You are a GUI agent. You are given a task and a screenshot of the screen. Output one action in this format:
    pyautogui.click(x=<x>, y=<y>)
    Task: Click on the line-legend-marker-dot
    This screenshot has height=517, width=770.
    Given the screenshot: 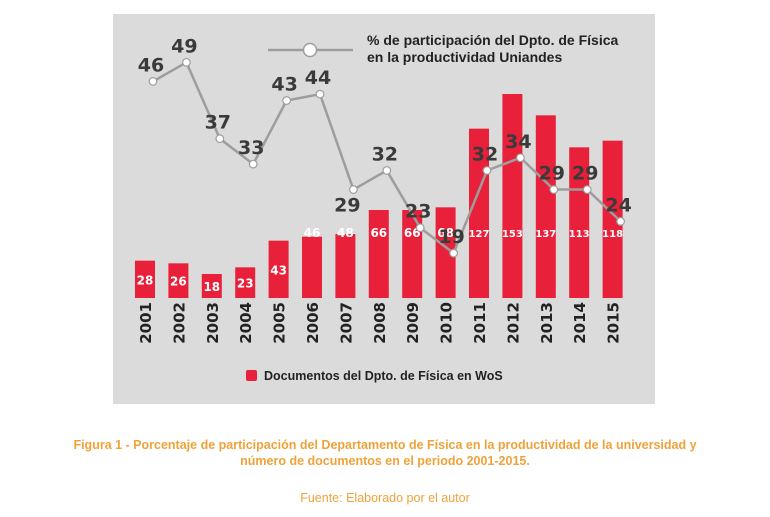 What is the action you would take?
    pyautogui.click(x=310, y=50)
    